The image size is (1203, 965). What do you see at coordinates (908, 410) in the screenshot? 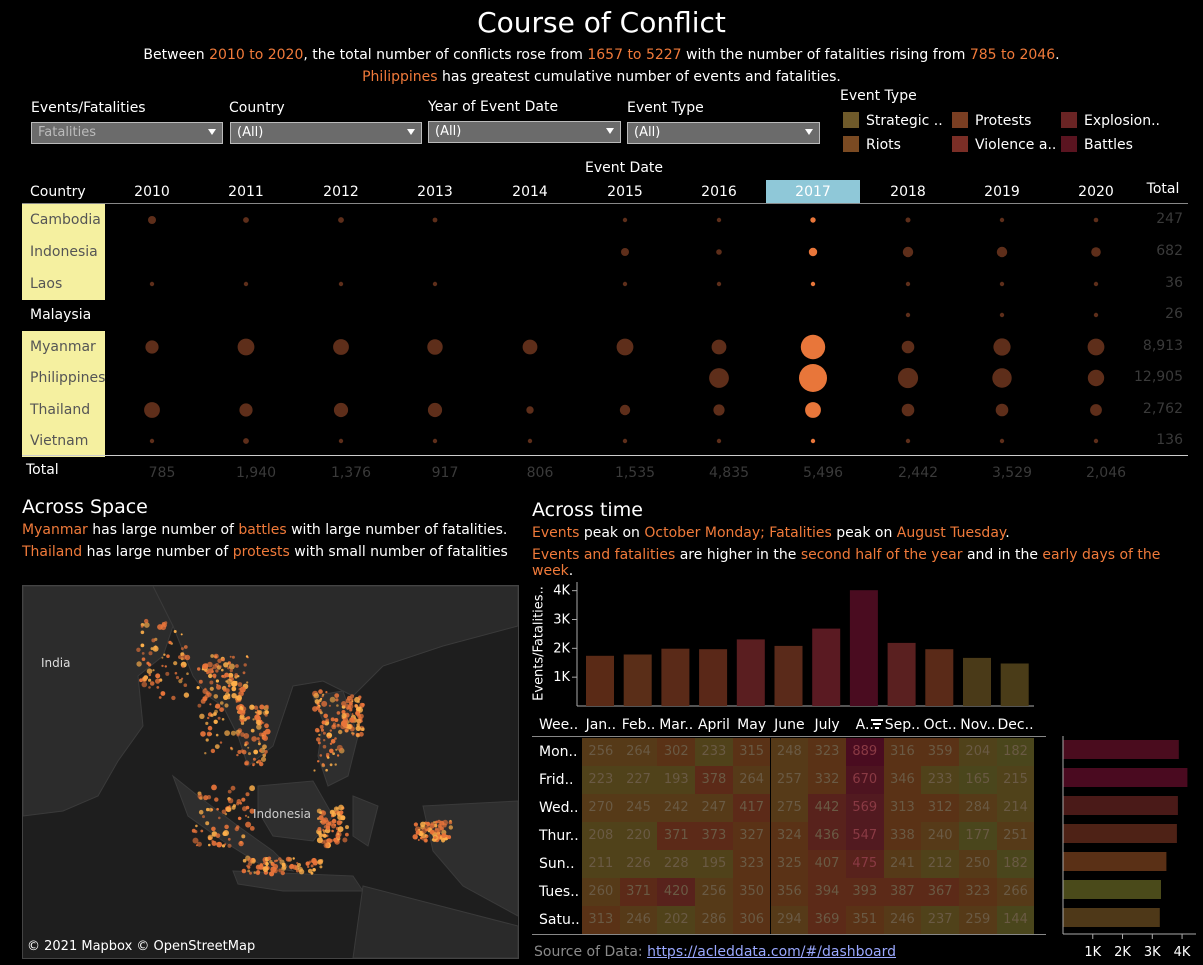
I see `bubble-thailand-2018` at bounding box center [908, 410].